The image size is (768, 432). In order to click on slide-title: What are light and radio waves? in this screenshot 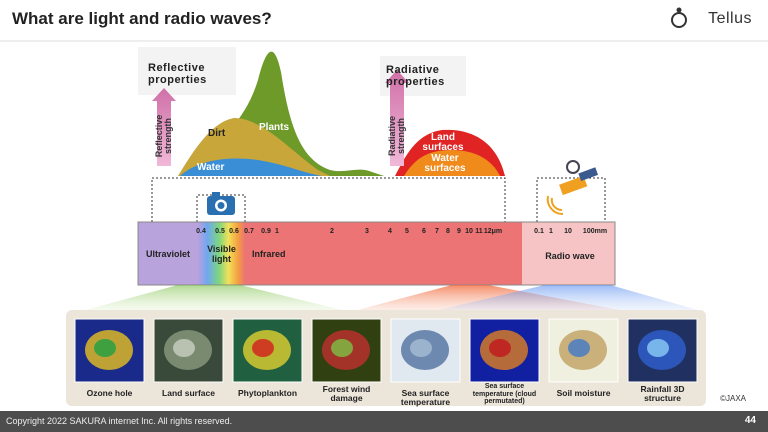, I will do `click(142, 18)`.